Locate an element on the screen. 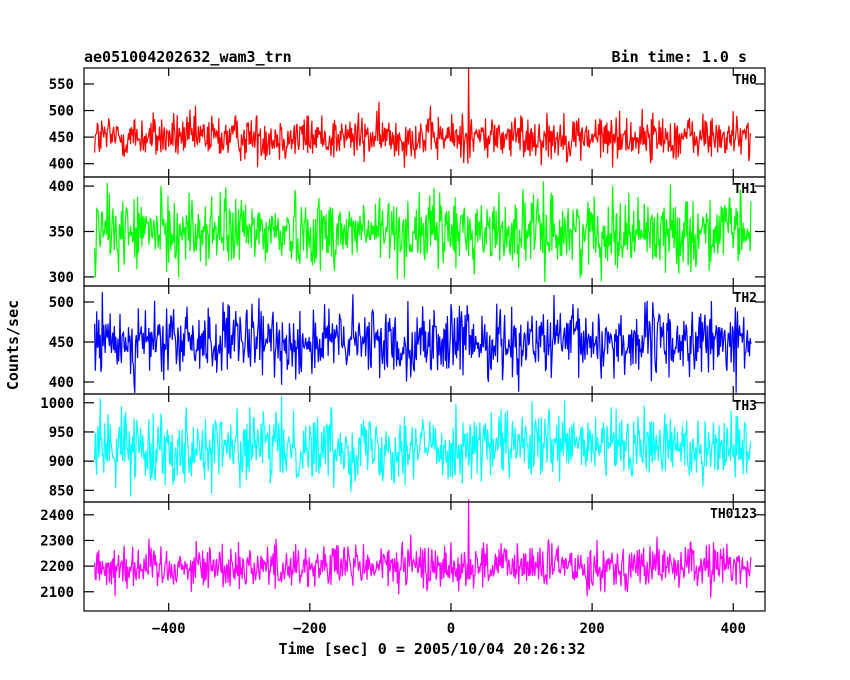  series-line-th0 is located at coordinates (423, 117).